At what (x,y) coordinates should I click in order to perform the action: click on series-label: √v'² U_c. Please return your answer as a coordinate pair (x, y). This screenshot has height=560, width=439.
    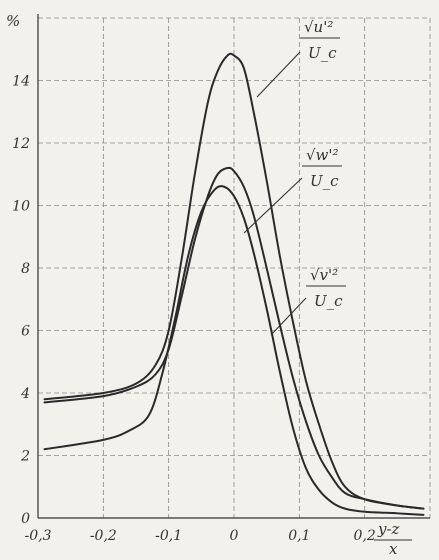
    Looking at the image, I should click on (308, 301).